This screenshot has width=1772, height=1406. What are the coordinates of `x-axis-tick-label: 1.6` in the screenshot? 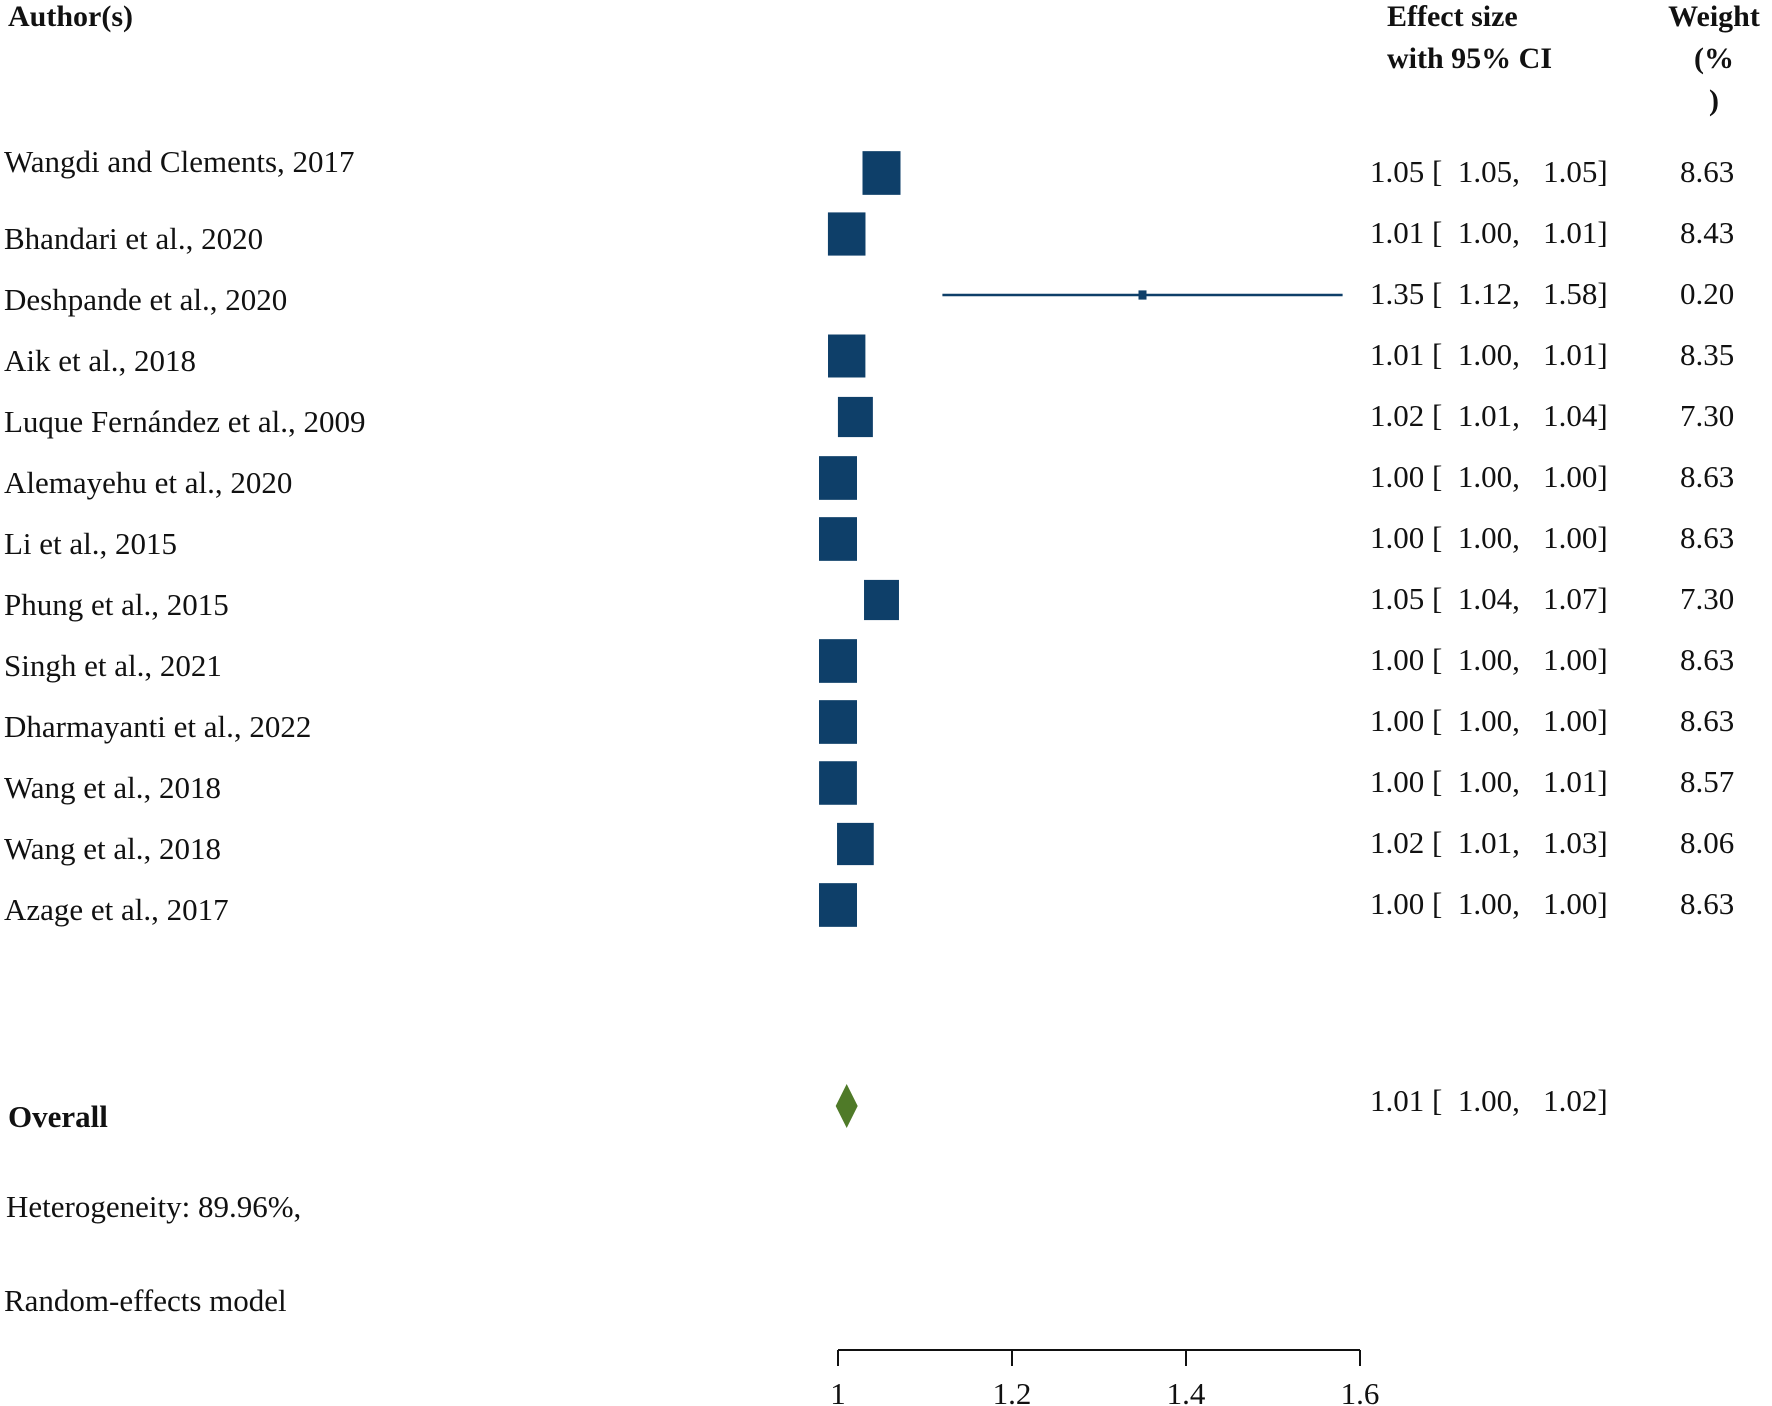 It's located at (1360, 1391).